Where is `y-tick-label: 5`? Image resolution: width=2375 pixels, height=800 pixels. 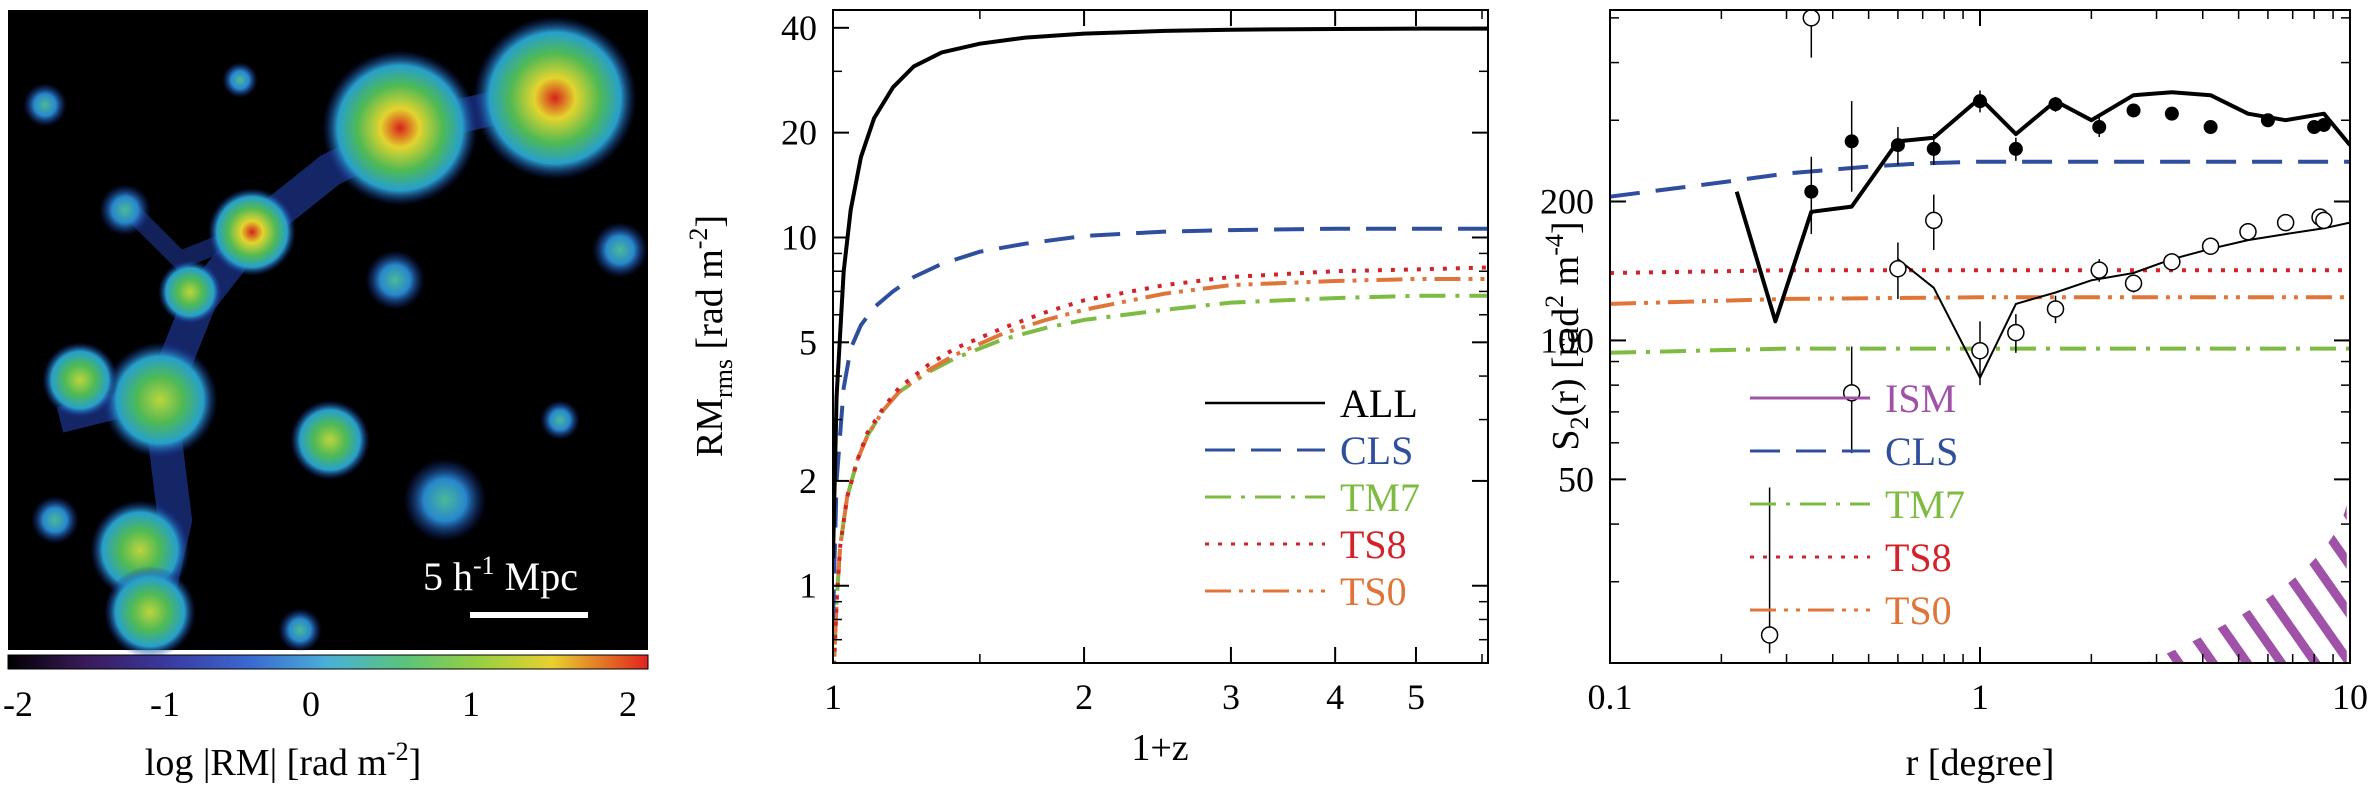
y-tick-label: 5 is located at coordinates (808, 342).